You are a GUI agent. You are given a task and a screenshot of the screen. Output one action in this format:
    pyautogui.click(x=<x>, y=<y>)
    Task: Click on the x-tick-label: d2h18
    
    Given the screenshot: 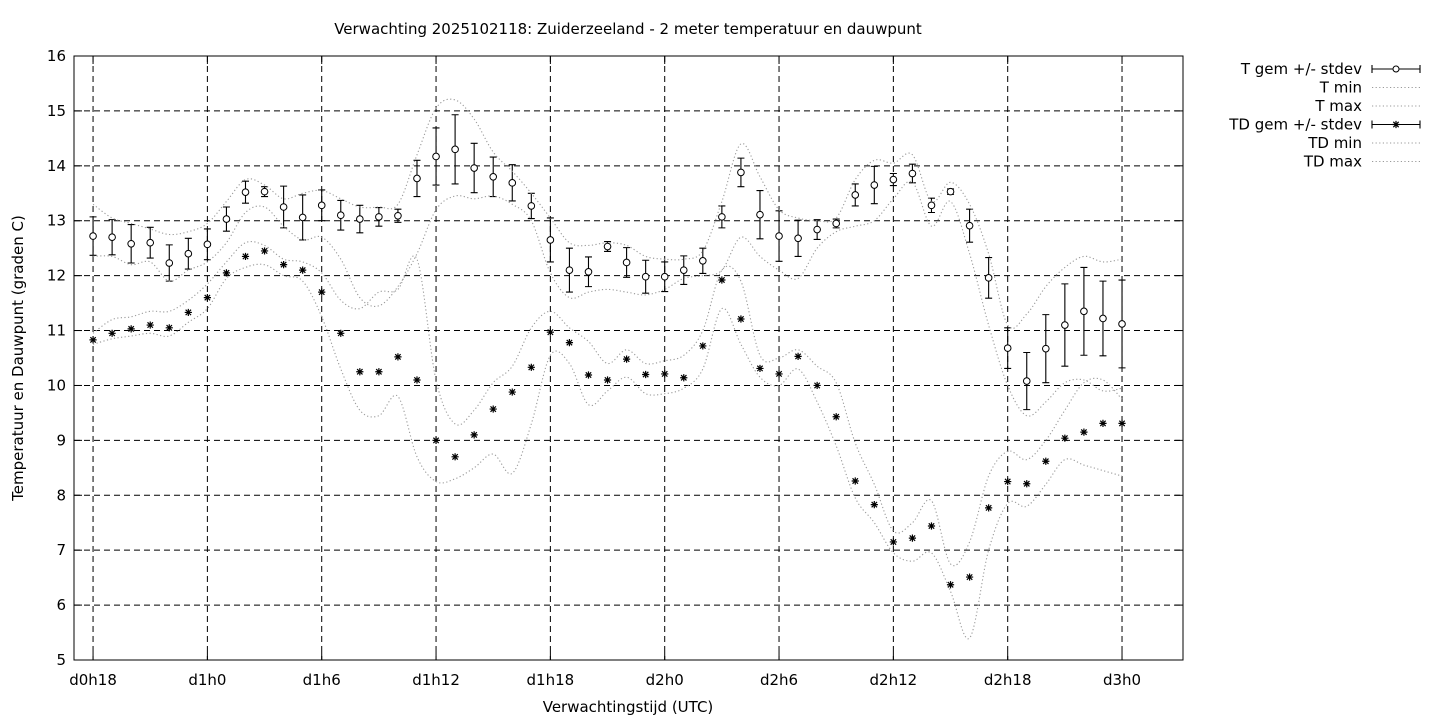 What is the action you would take?
    pyautogui.click(x=1008, y=680)
    